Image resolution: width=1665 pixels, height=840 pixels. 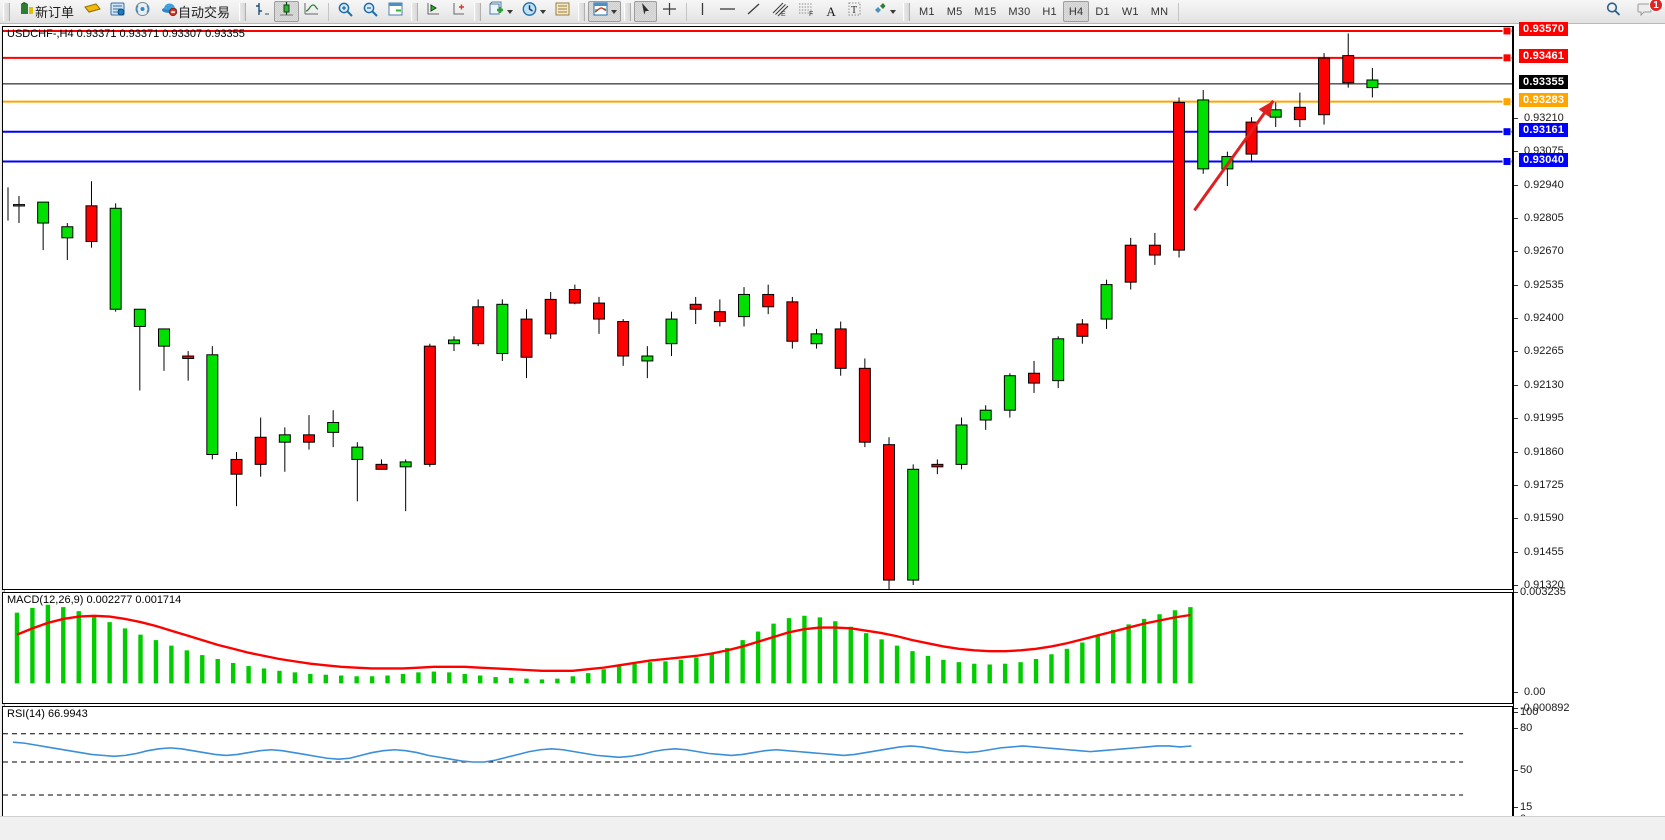 What do you see at coordinates (287, 11) in the screenshot?
I see `candlestick-chart-button` at bounding box center [287, 11].